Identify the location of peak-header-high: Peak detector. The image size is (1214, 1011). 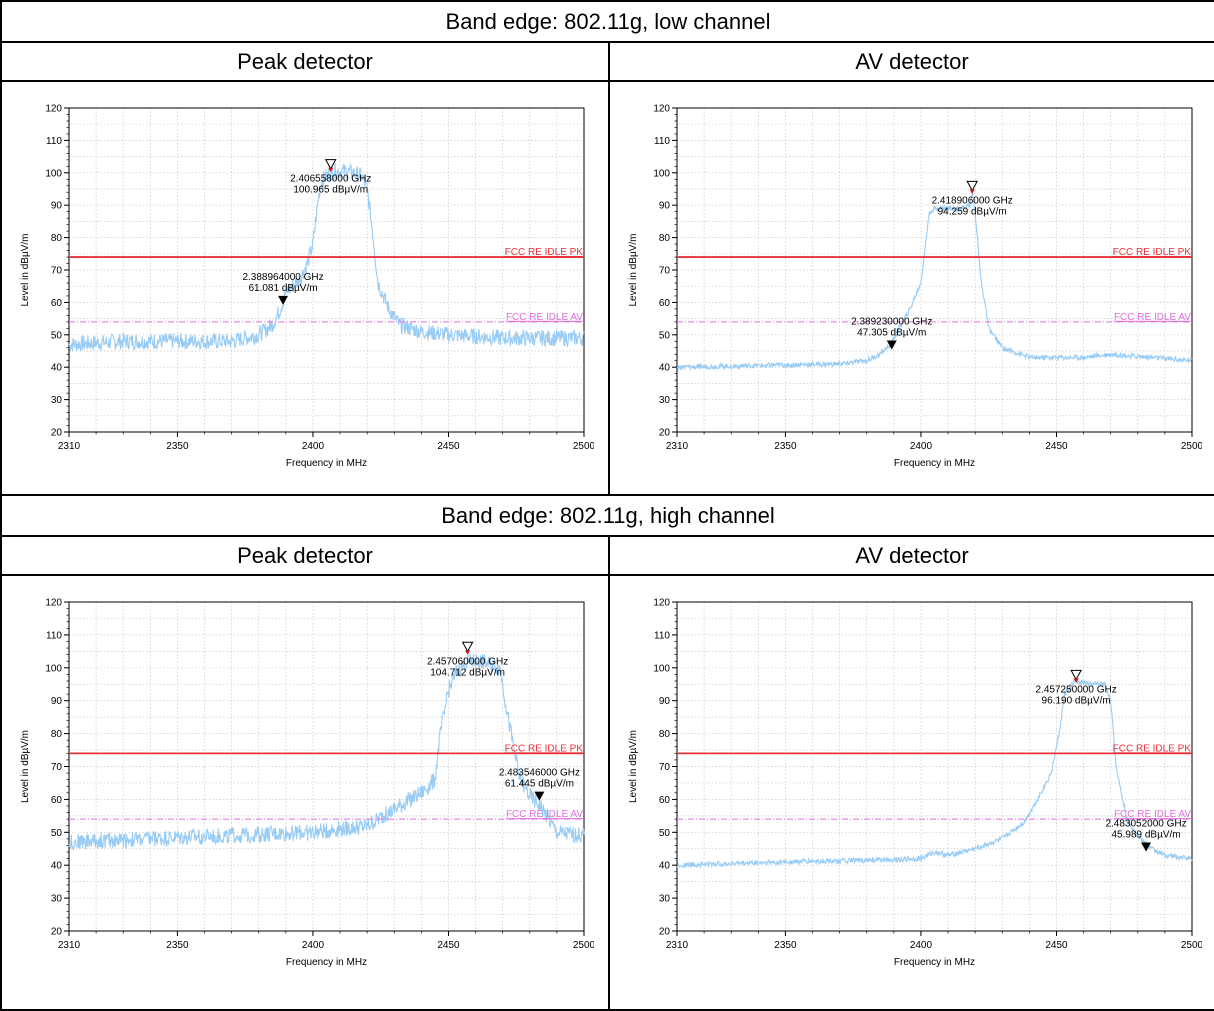
(305, 555).